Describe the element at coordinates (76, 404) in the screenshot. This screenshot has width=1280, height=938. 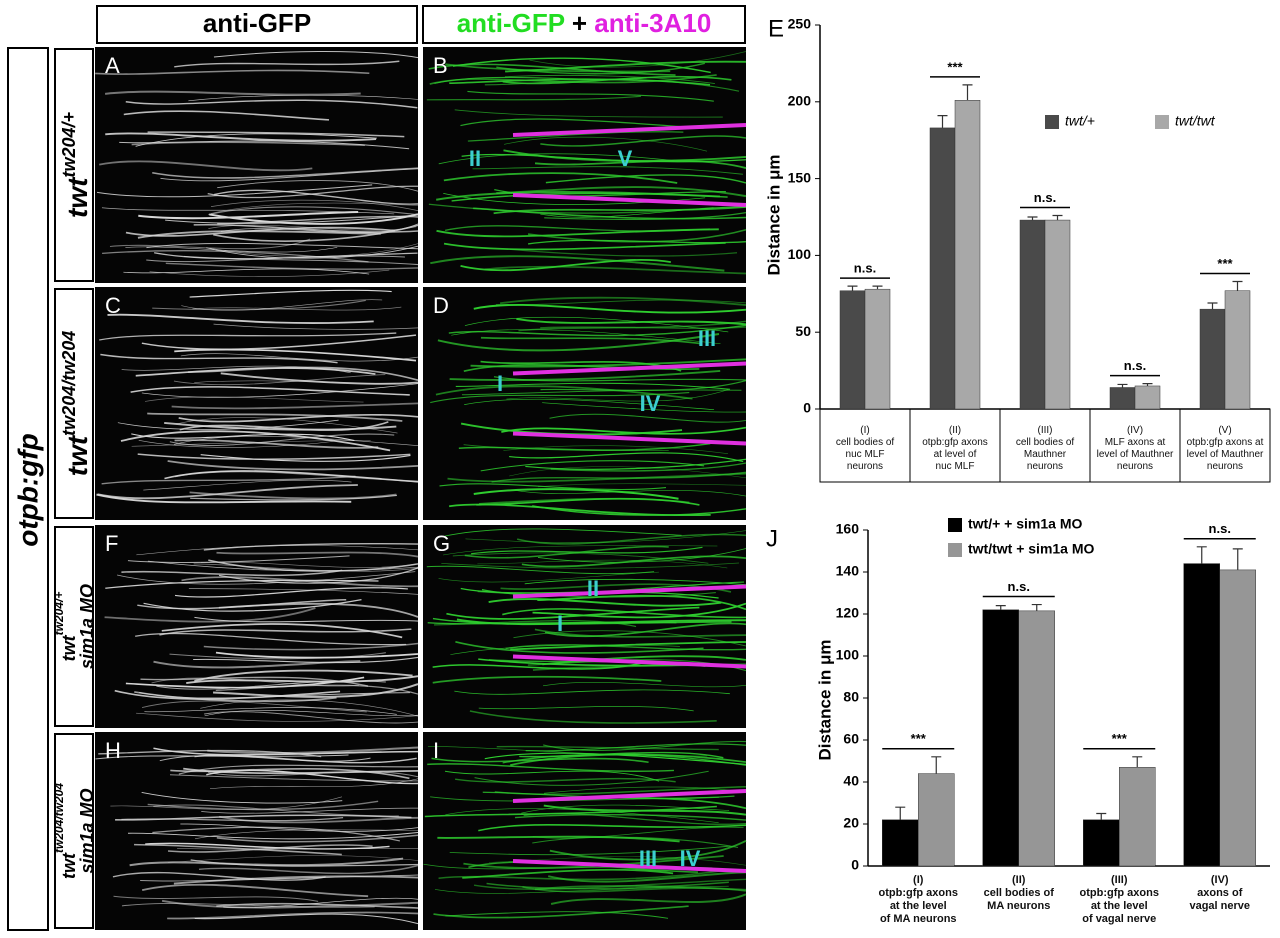
I see `row-label: twttw204/tw204` at that location.